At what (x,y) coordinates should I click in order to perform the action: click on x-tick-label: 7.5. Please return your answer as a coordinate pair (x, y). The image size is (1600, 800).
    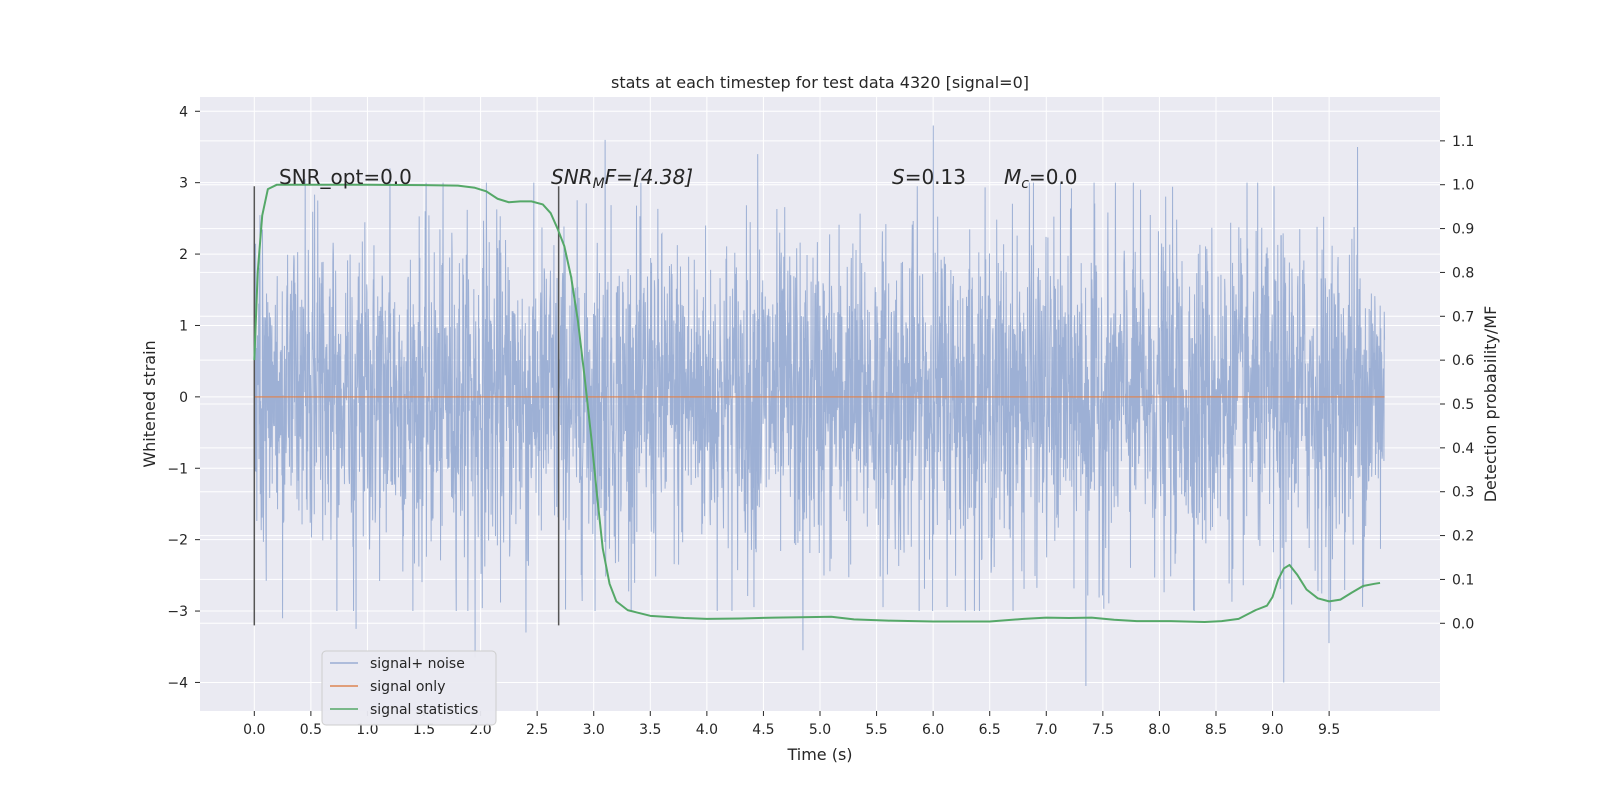
    Looking at the image, I should click on (1103, 730).